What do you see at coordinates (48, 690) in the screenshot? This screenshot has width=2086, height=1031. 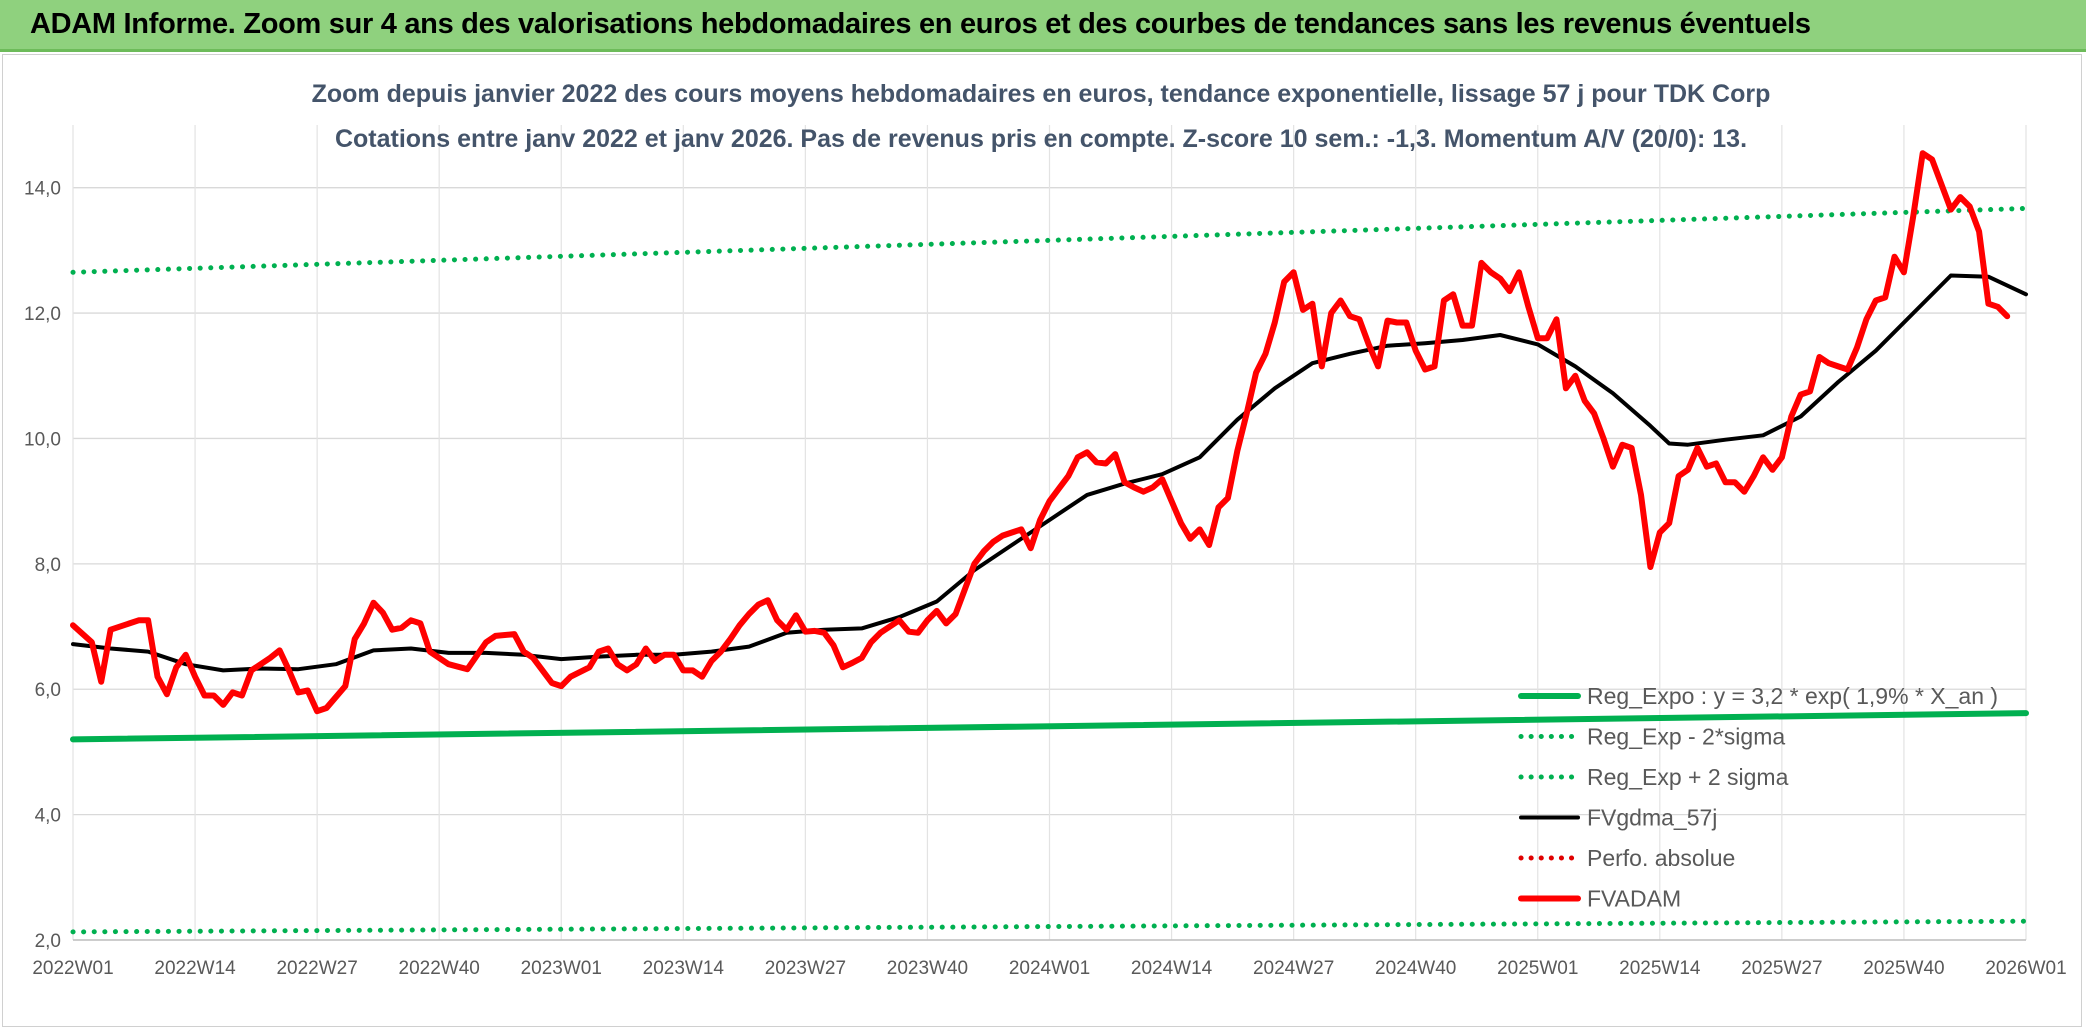 I see `y-tick-label: 6,0` at bounding box center [48, 690].